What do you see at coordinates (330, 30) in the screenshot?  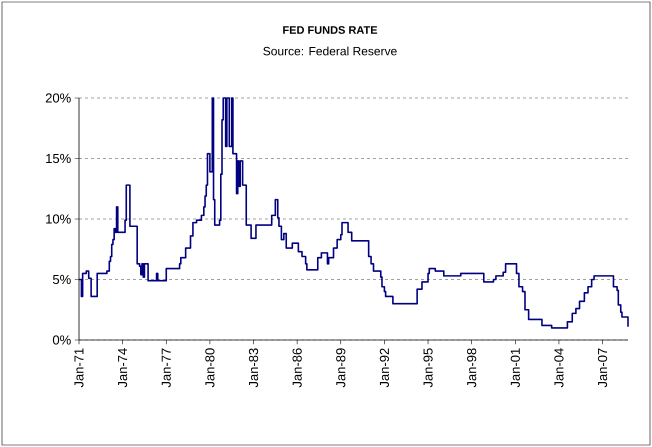 I see `chart-title: FED FUNDS RATE` at bounding box center [330, 30].